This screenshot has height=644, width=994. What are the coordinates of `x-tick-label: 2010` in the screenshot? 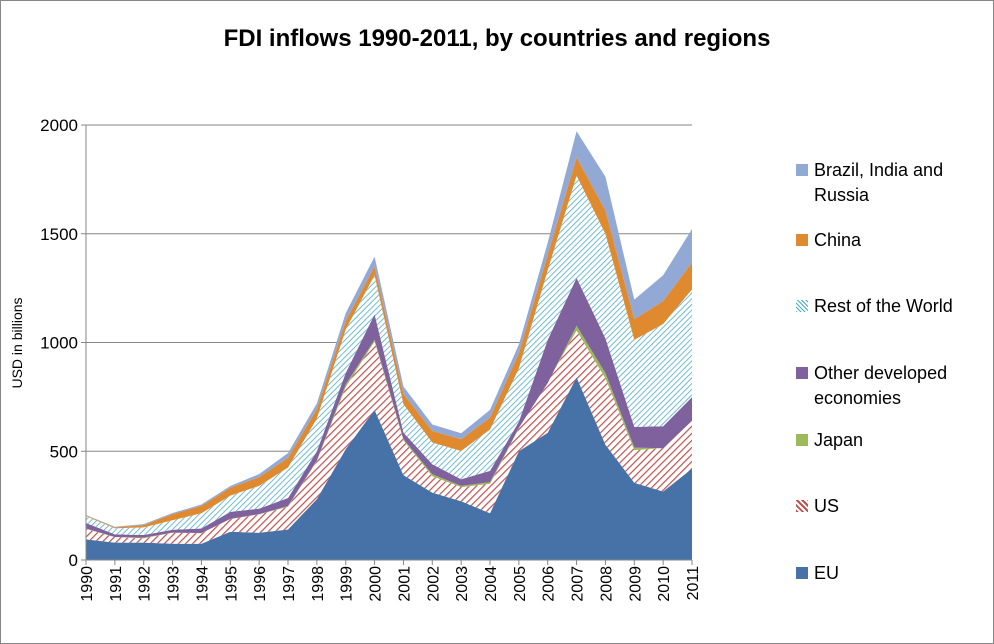 It's located at (664, 584).